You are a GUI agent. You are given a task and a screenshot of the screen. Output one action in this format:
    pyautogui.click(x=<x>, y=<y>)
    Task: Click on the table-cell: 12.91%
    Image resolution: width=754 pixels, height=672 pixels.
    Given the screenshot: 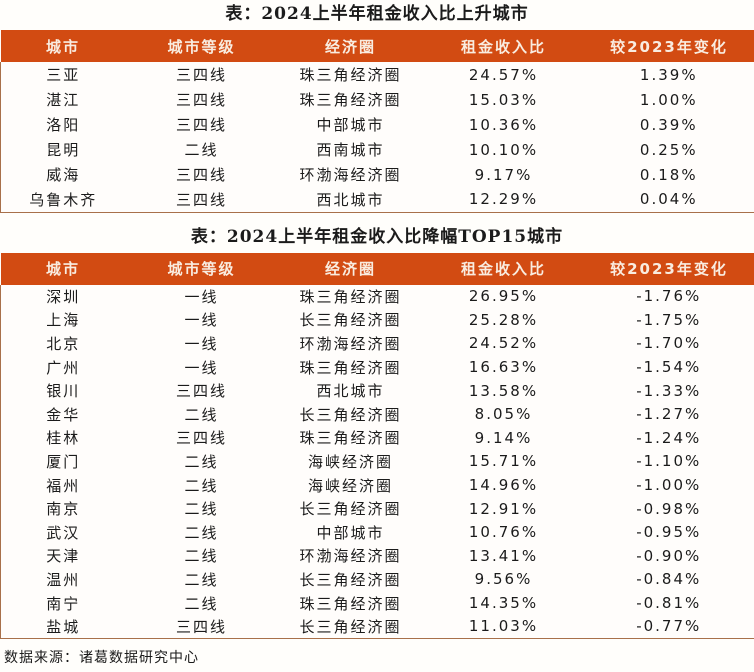 What is the action you would take?
    pyautogui.click(x=503, y=508)
    